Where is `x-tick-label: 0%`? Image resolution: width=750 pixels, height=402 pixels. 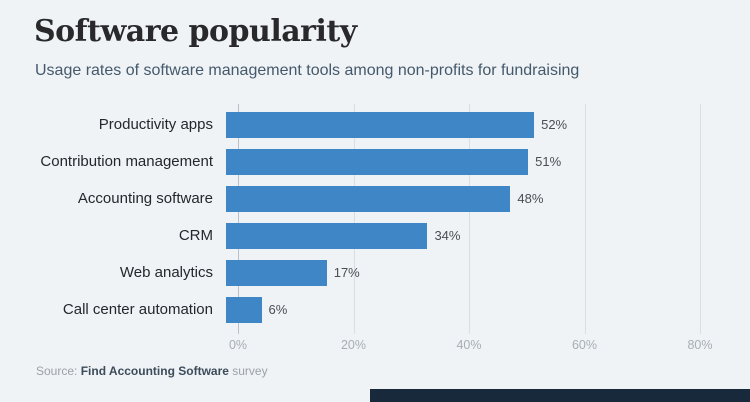 x-tick-label: 0% is located at coordinates (238, 345).